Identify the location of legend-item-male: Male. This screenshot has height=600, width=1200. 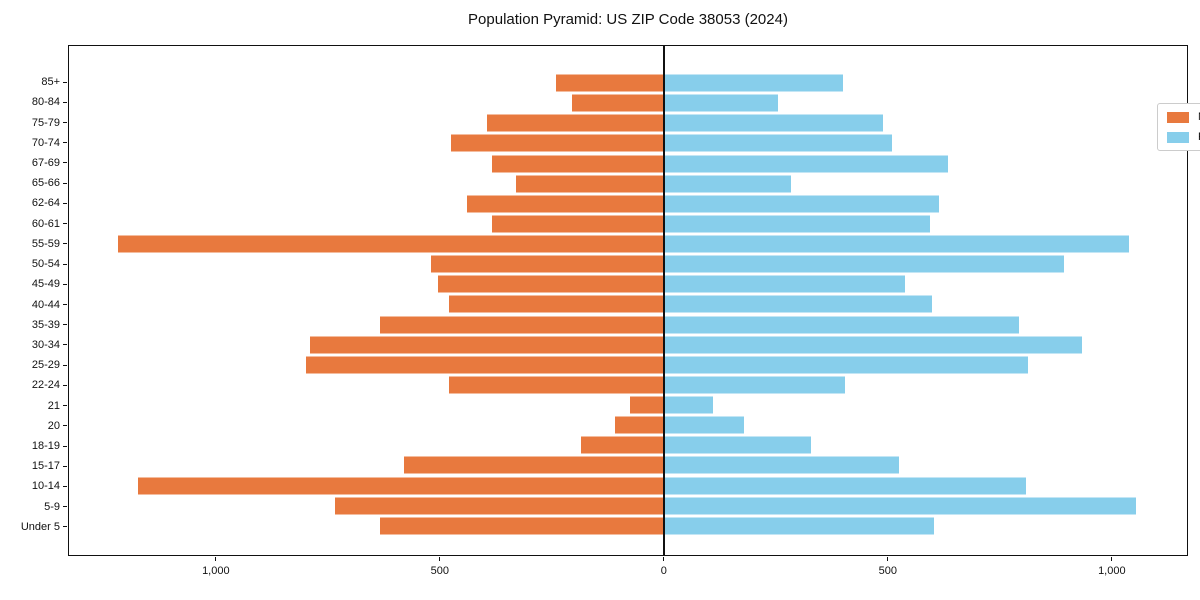
(1183, 117).